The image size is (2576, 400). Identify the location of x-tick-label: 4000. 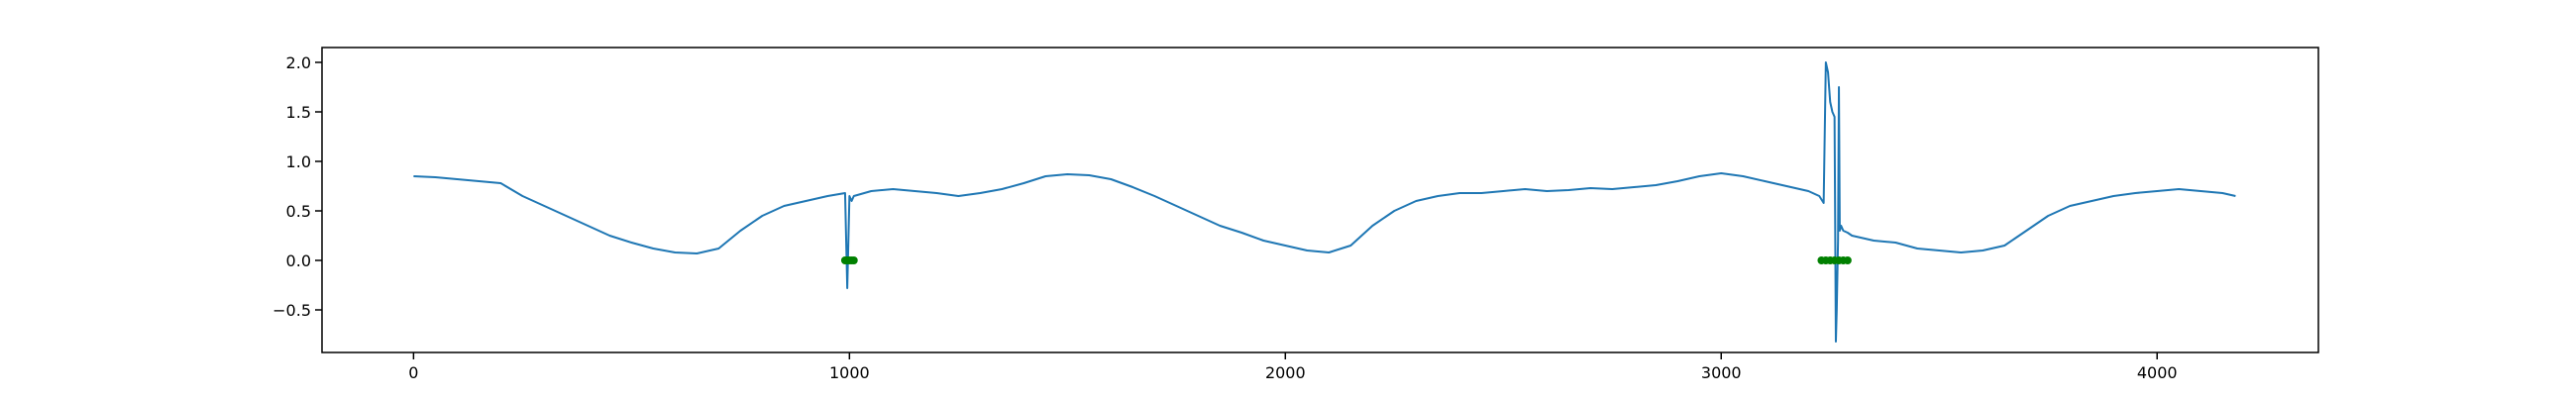
(2157, 372).